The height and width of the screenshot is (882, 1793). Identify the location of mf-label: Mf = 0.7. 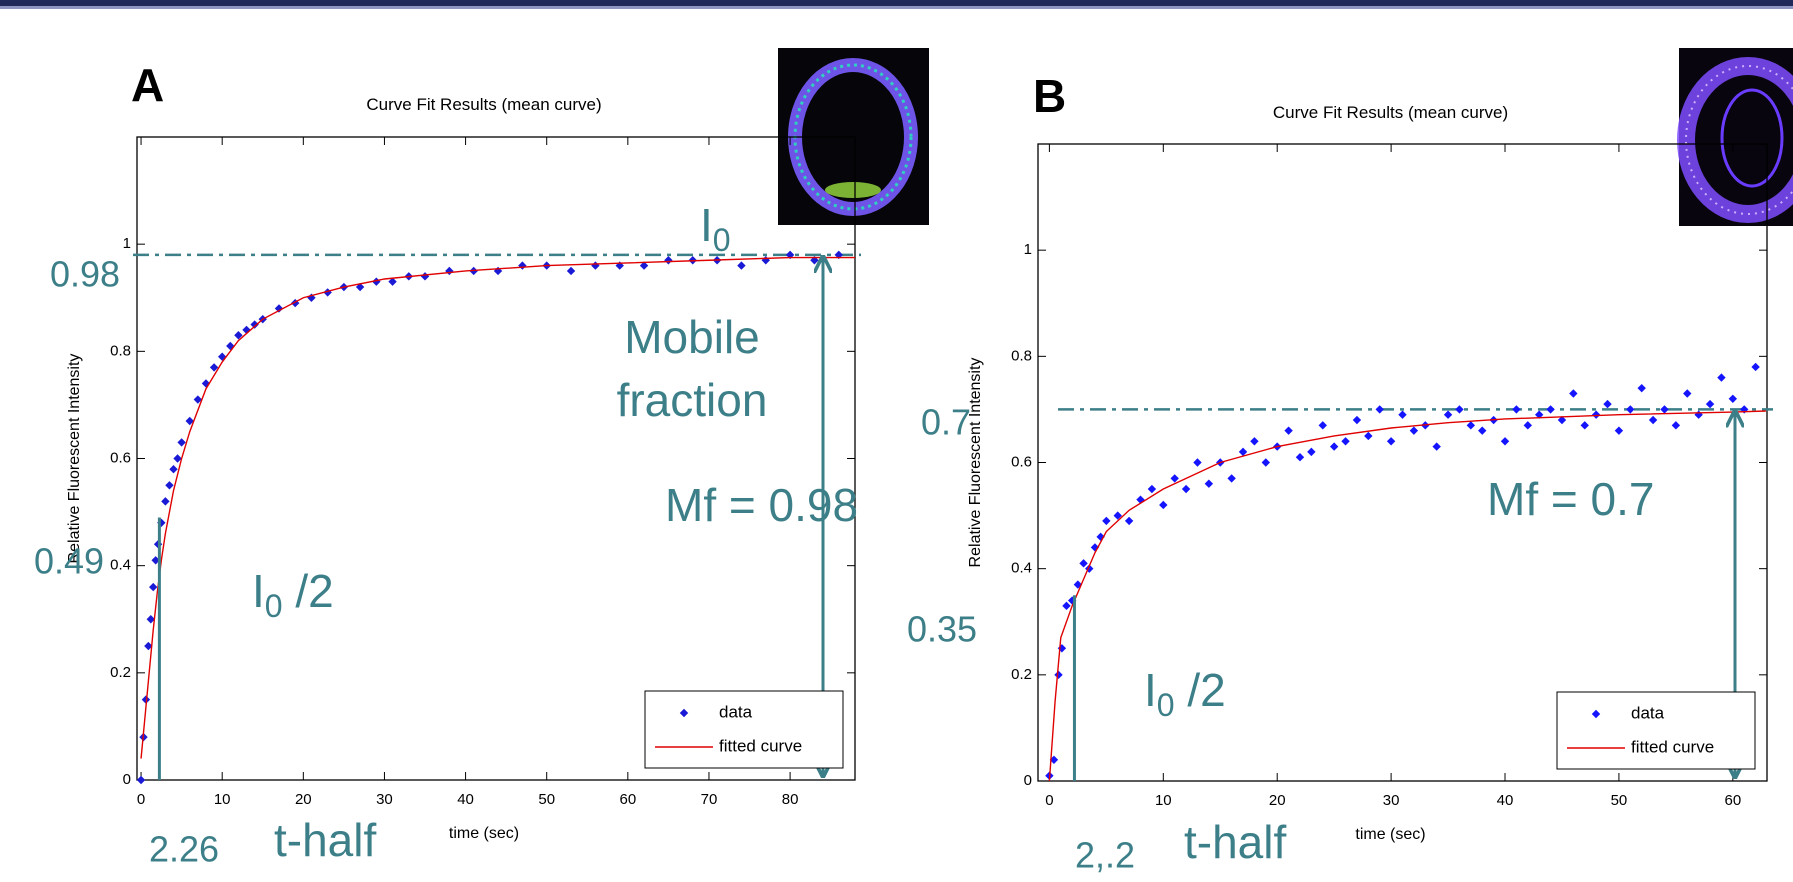
(1570, 499).